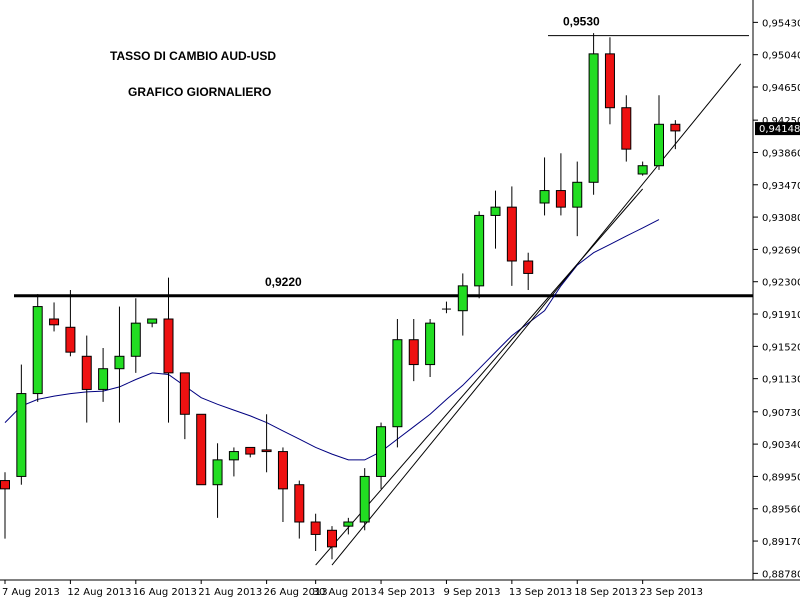  I want to click on y-tick-label: 0,95430, so click(781, 23).